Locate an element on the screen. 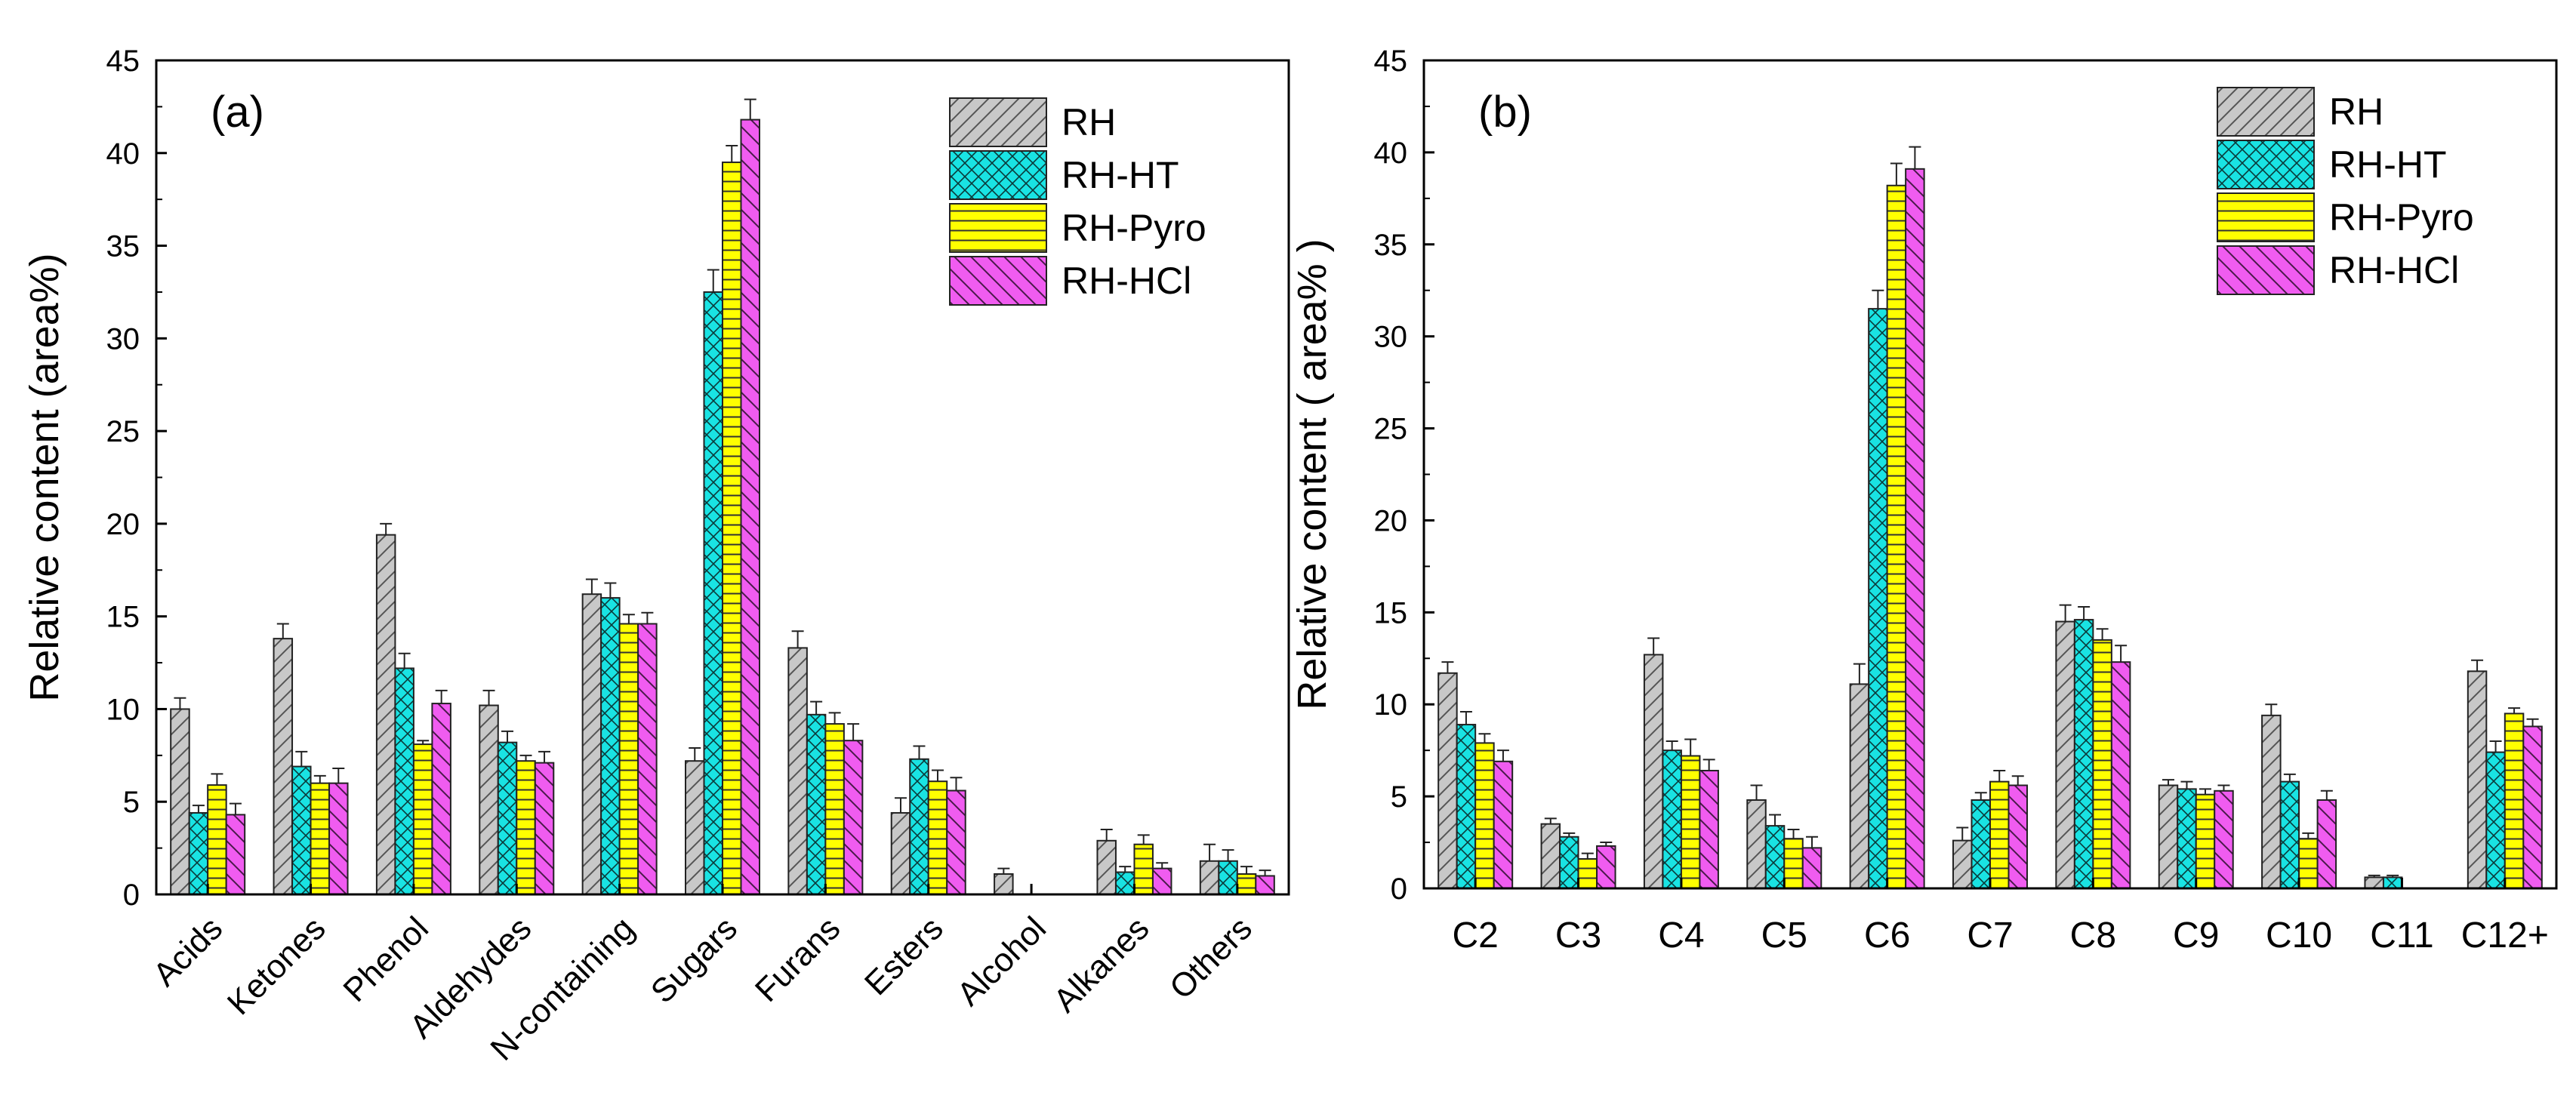 The width and height of the screenshot is (2576, 1108). bar-rh-hcl-c12+ is located at coordinates (2532, 807).